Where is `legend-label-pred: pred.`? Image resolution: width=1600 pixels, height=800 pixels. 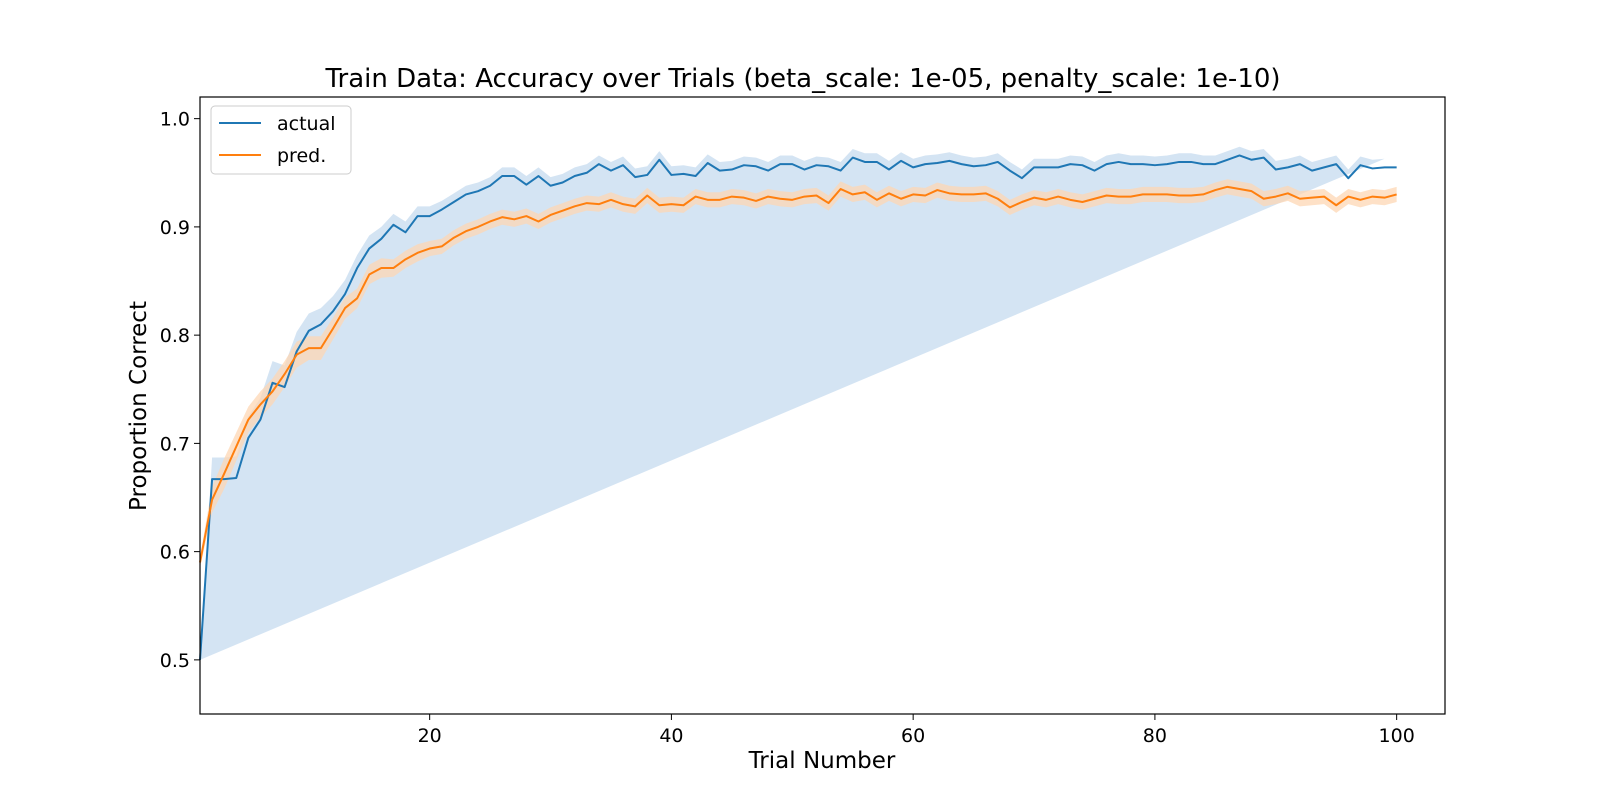
legend-label-pred: pred. is located at coordinates (301, 156).